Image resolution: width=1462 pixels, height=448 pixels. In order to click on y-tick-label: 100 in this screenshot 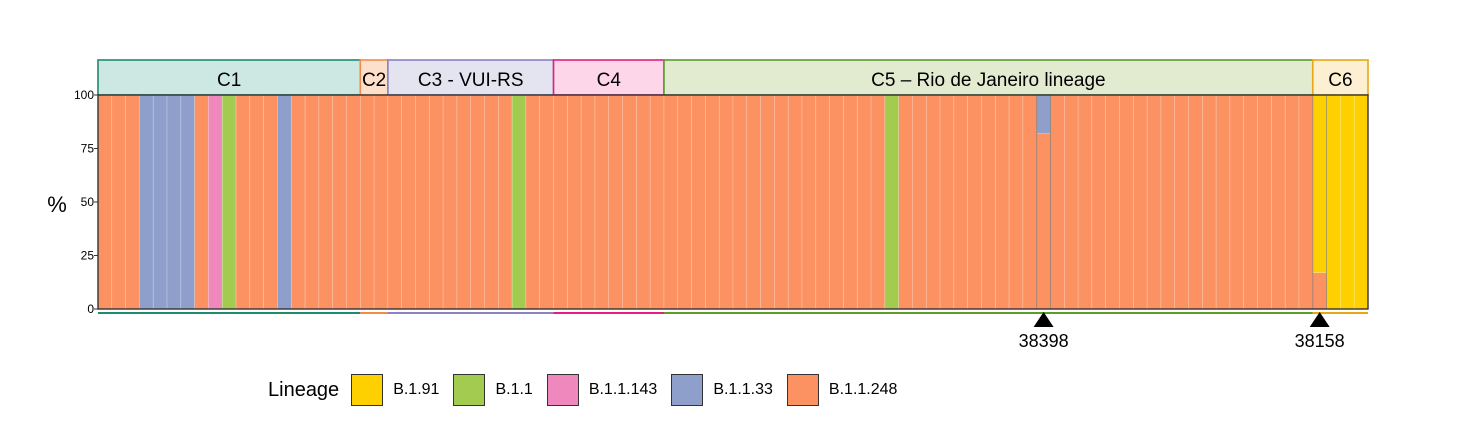, I will do `click(84, 95)`.